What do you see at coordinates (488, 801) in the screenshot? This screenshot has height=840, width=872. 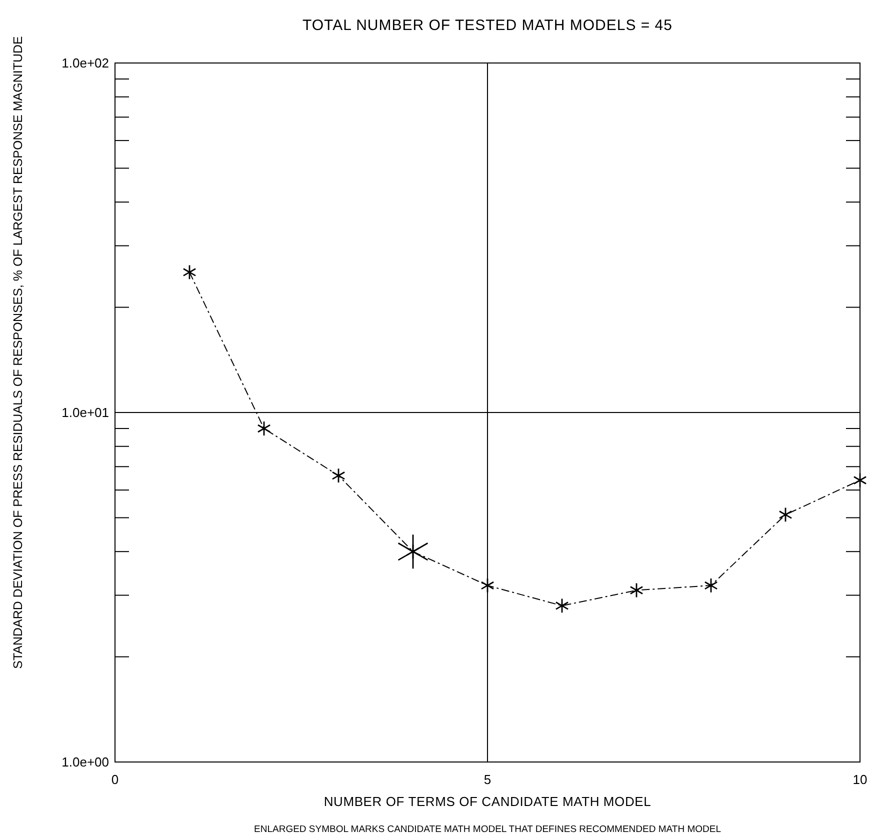 I see `x-axis-title: NUMBER OF TERMS OF CANDIDATE MATH MODEL` at bounding box center [488, 801].